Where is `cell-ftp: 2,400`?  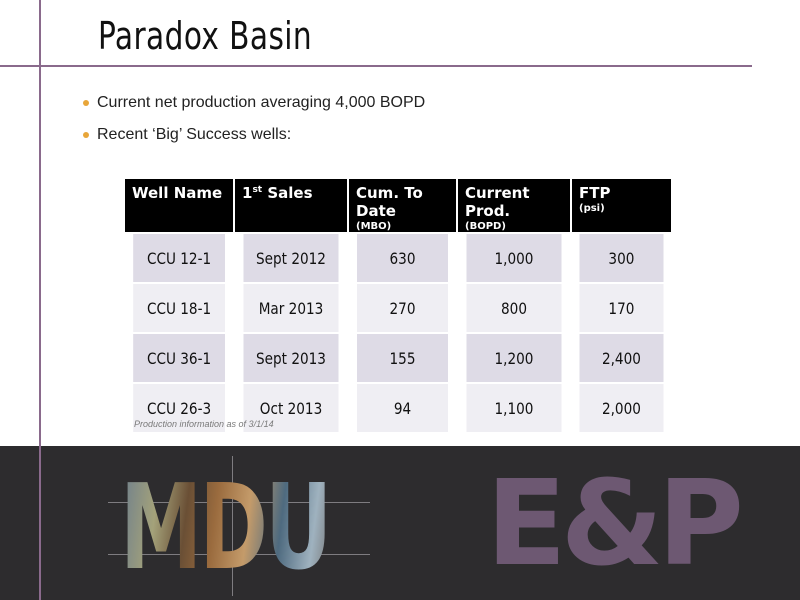
cell-ftp: 2,400 is located at coordinates (621, 357).